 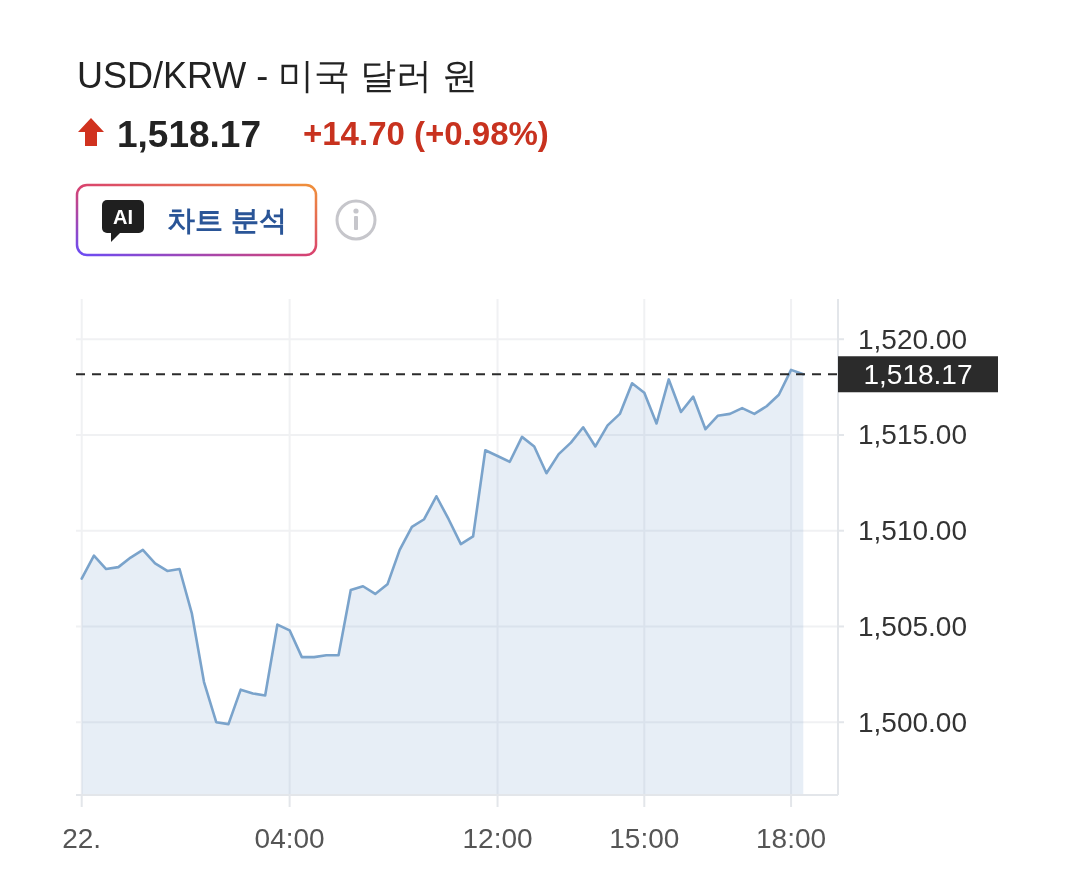 I want to click on chart-subtitle: 1,518.17, so click(x=189, y=134).